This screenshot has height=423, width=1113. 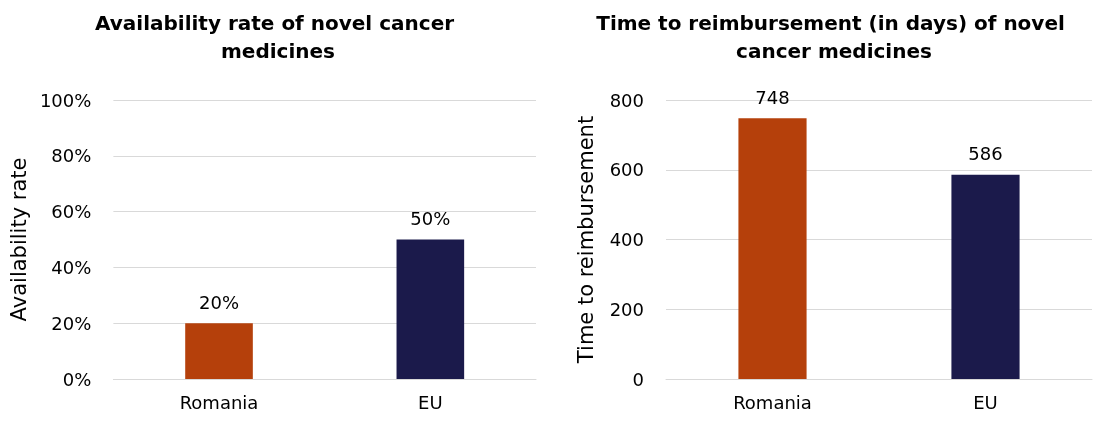 What do you see at coordinates (626, 309) in the screenshot?
I see `y-tick-label: 200` at bounding box center [626, 309].